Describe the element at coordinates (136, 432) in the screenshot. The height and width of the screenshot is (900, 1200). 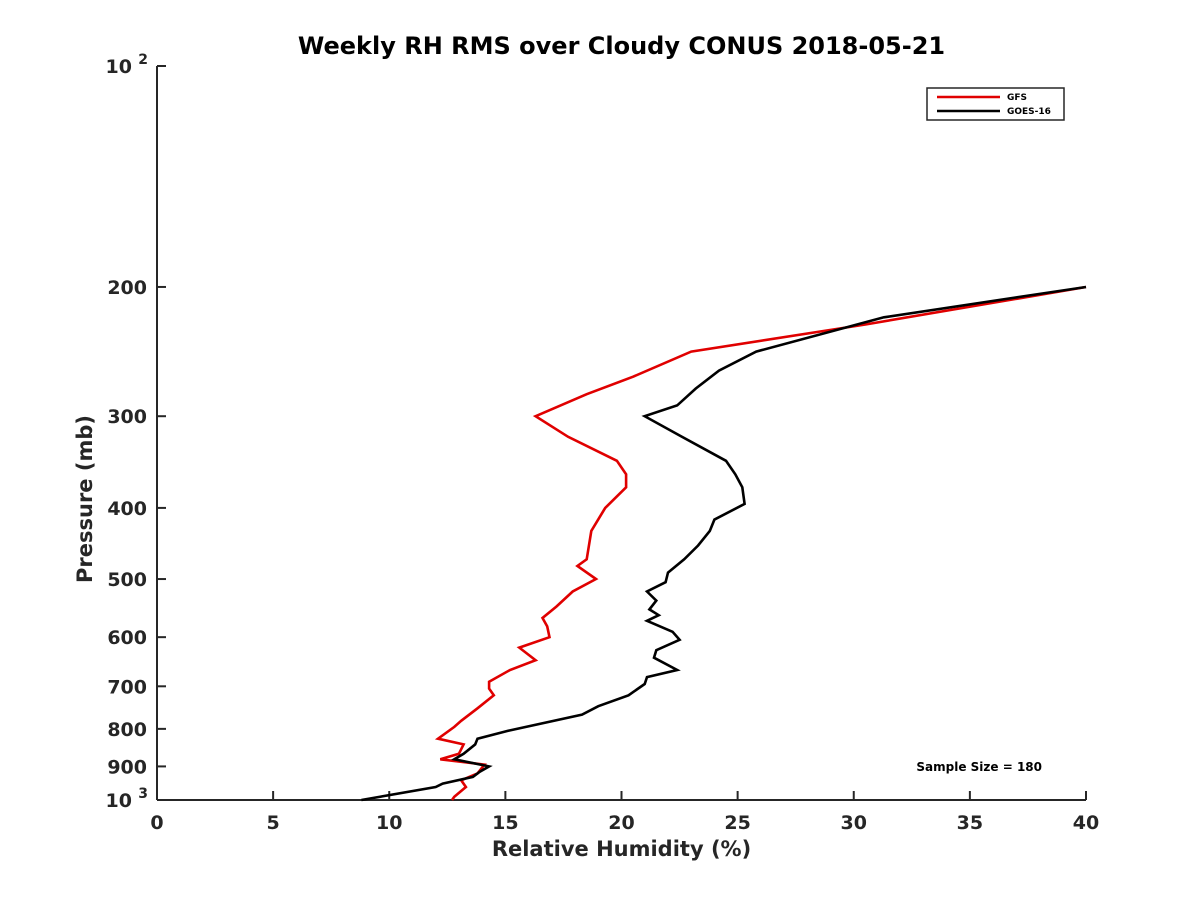
I see `y-axis: 10 2 200 300 400 500 600 700 800 900 10 3` at that location.